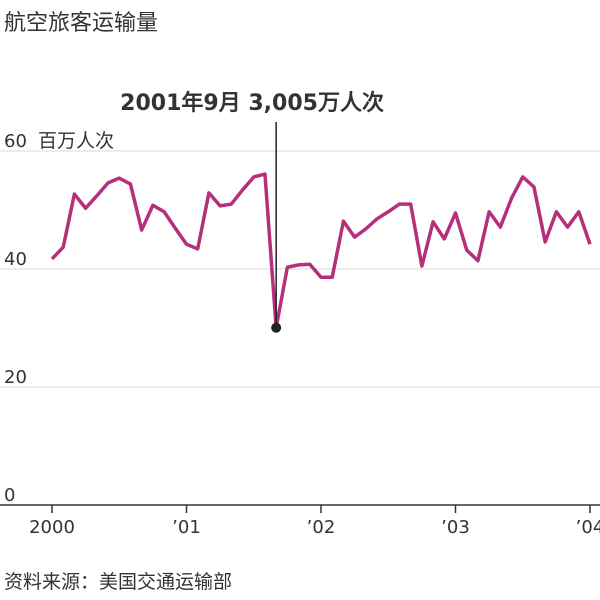 The height and width of the screenshot is (600, 600). I want to click on annotation: 2001年9月 3,005万人次, so click(252, 103).